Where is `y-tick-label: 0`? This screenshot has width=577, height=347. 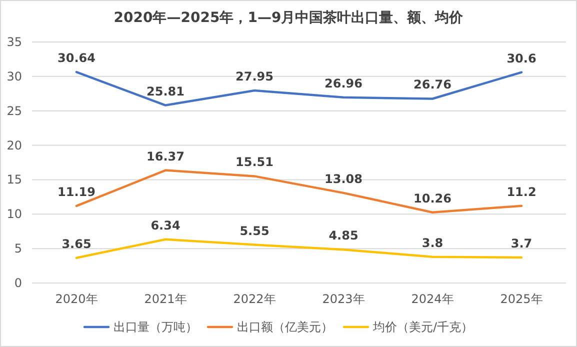 y-tick-label: 0 is located at coordinates (18, 283).